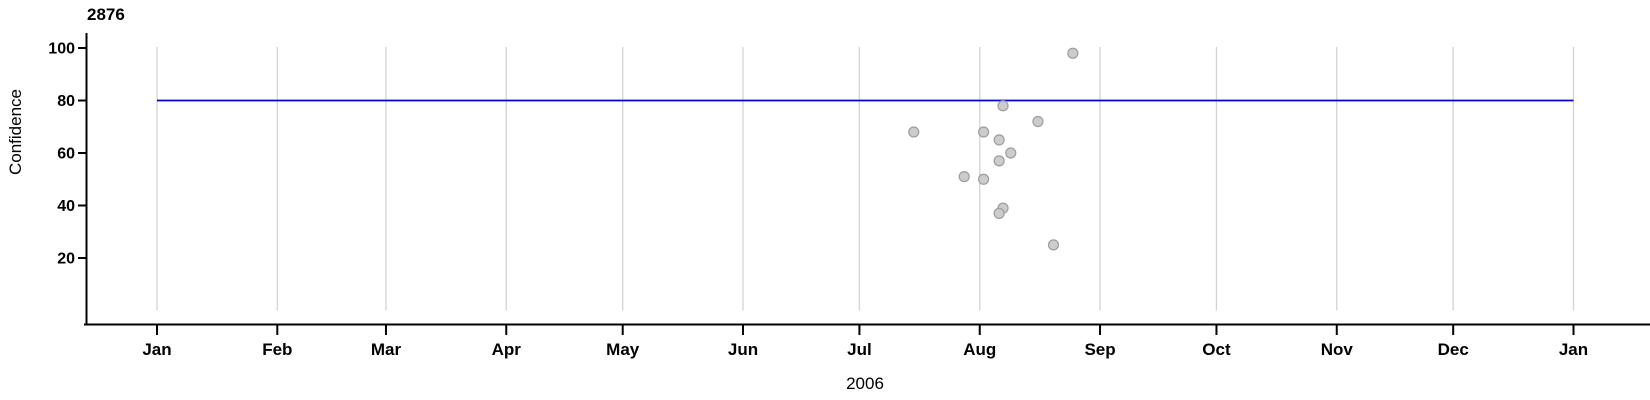  I want to click on chart-title: 2876, so click(106, 14).